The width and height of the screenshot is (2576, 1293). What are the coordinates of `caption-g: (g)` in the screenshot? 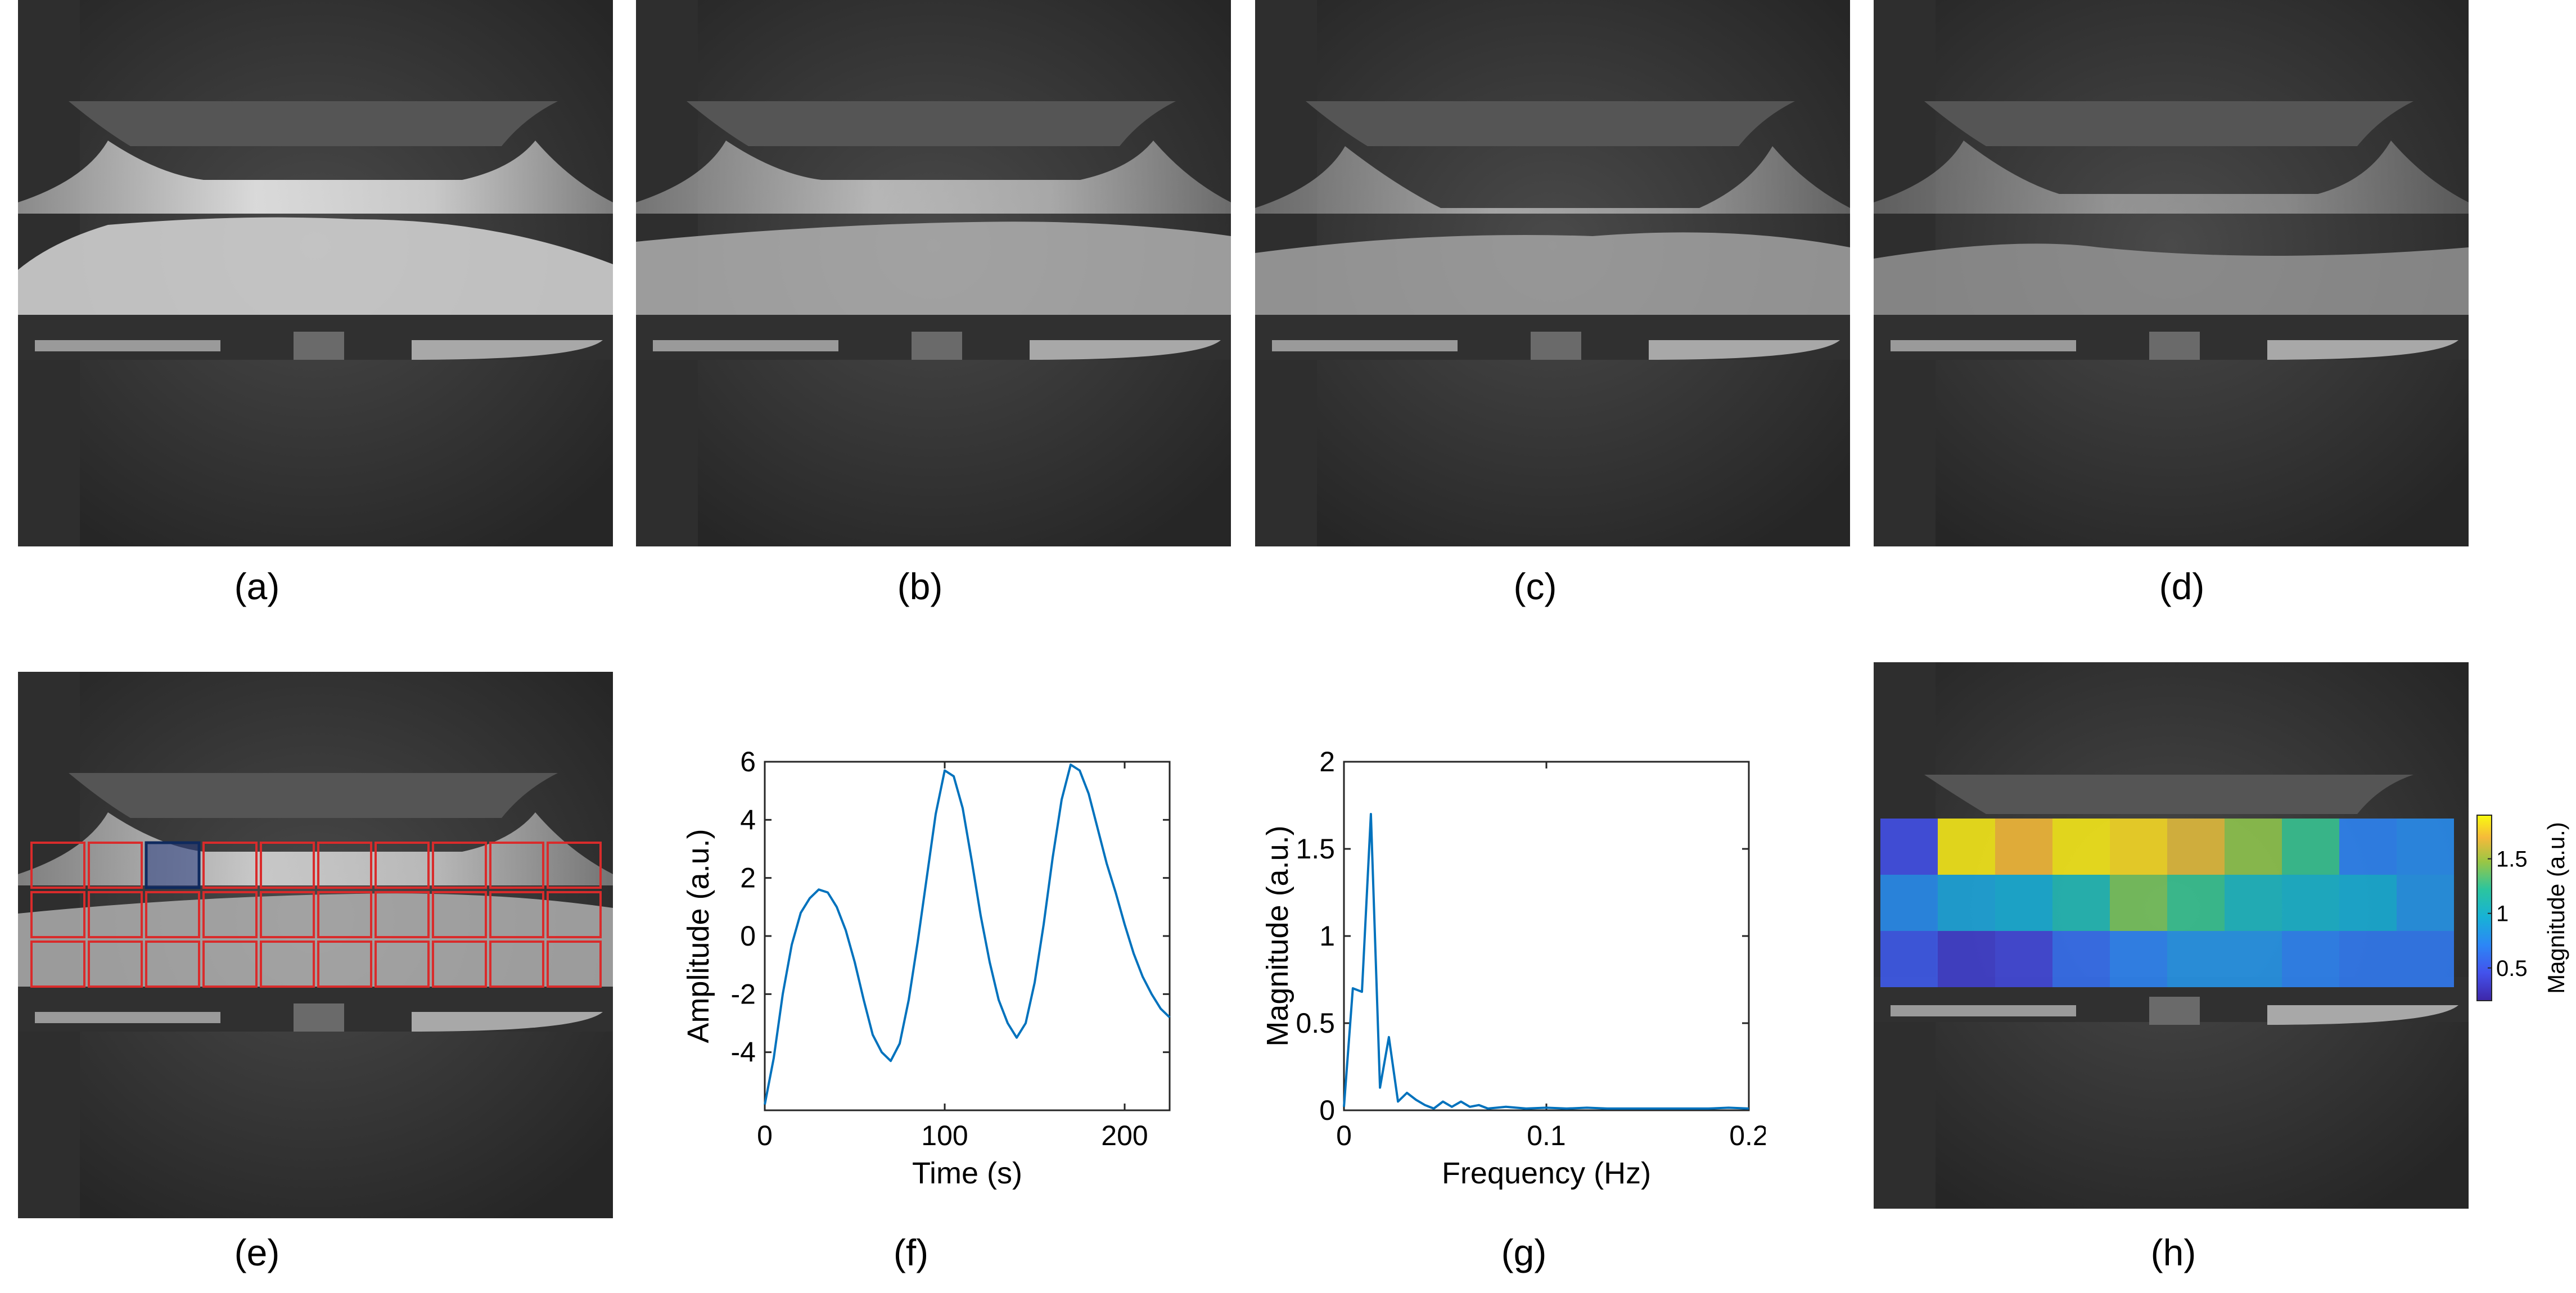 It's located at (1524, 1252).